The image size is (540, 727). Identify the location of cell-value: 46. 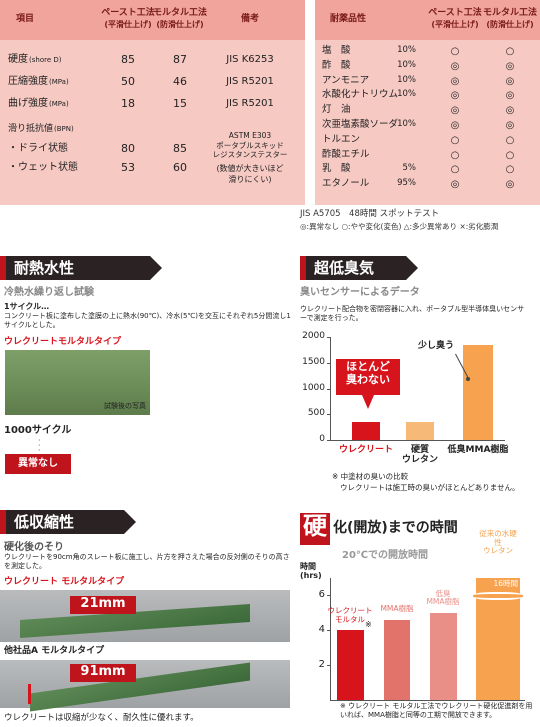
(180, 81).